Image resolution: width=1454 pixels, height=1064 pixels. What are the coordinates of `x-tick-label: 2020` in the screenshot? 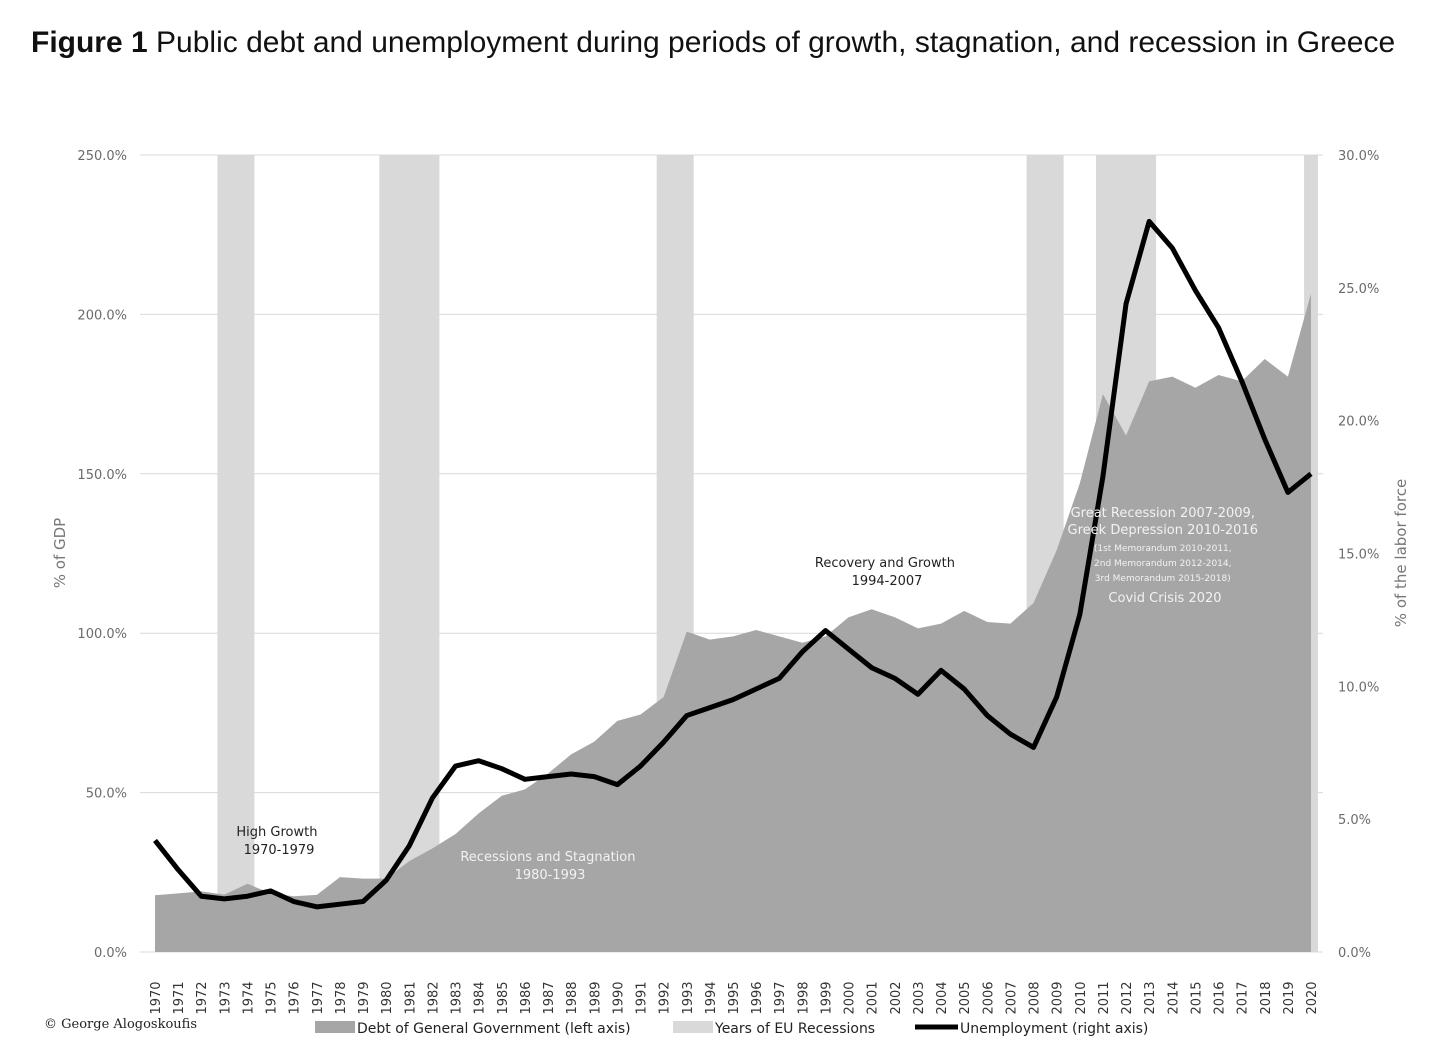 It's located at (1312, 997).